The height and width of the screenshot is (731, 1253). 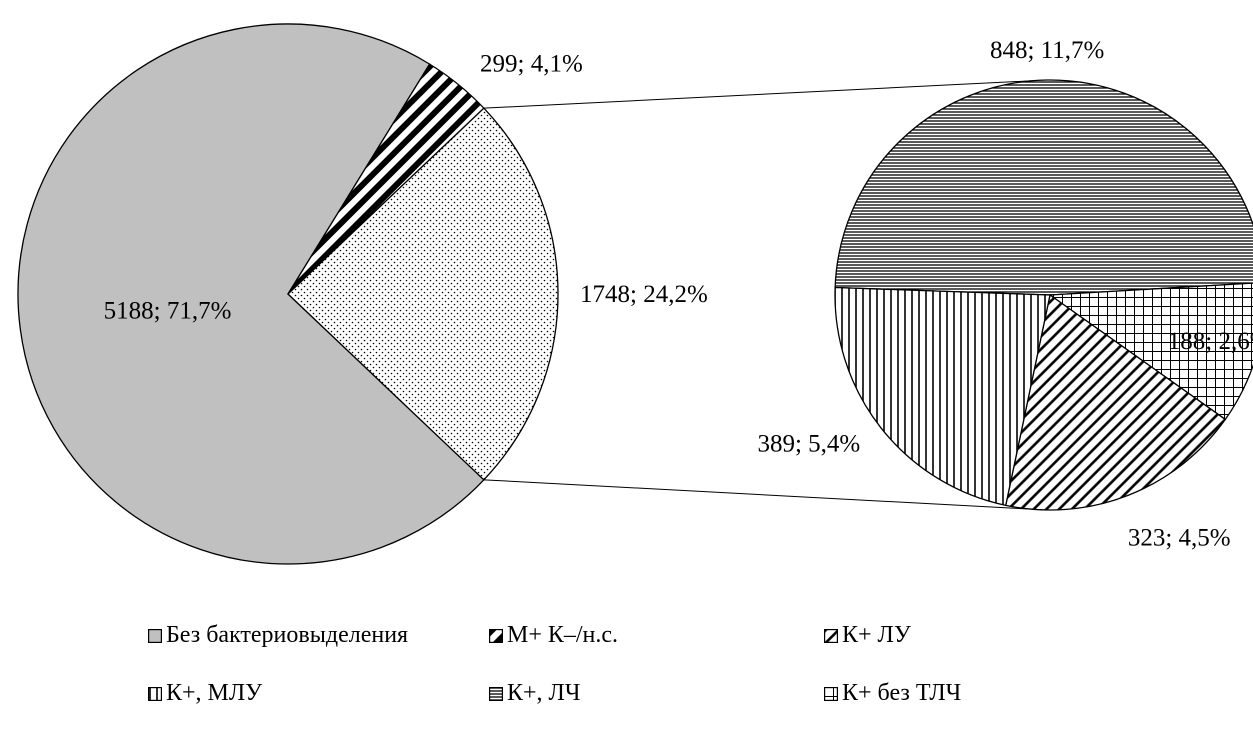 What do you see at coordinates (1150, 351) in the screenshot?
I see `secondary-slice-к-без-тлч` at bounding box center [1150, 351].